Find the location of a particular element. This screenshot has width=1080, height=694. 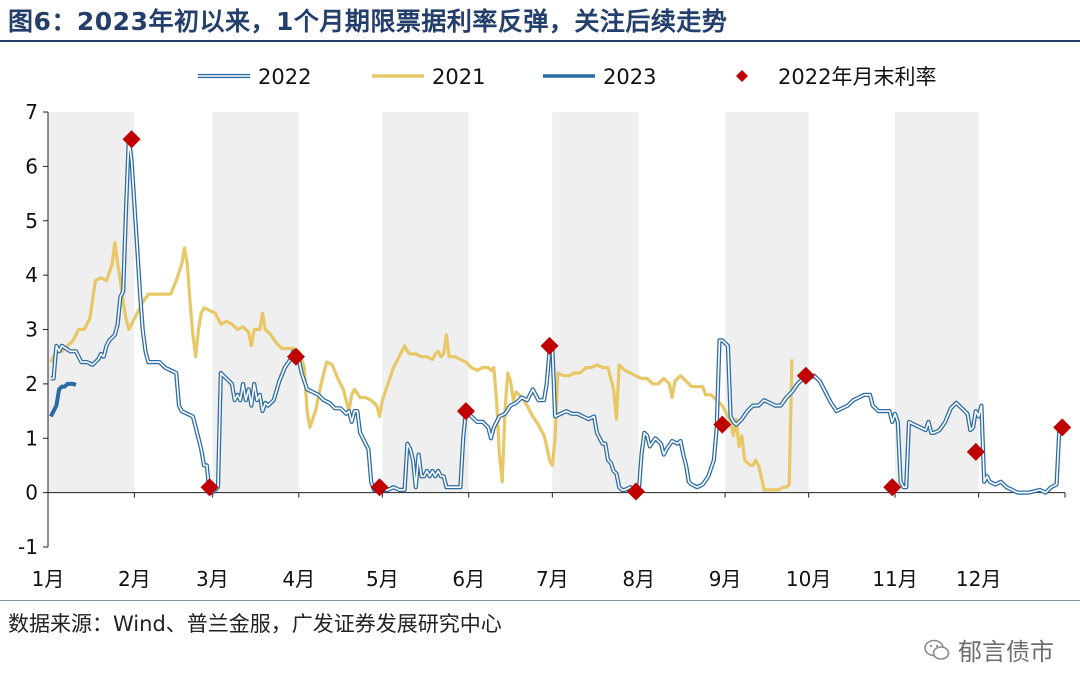

x-tick-label: 10月 is located at coordinates (808, 579).